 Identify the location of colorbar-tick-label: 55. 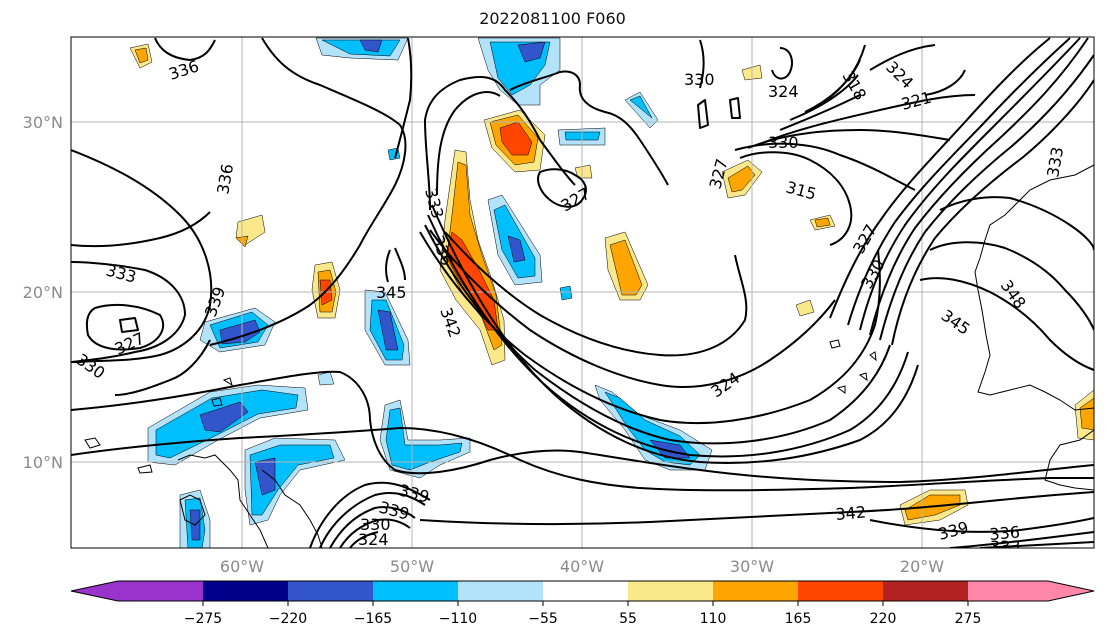
(628, 619).